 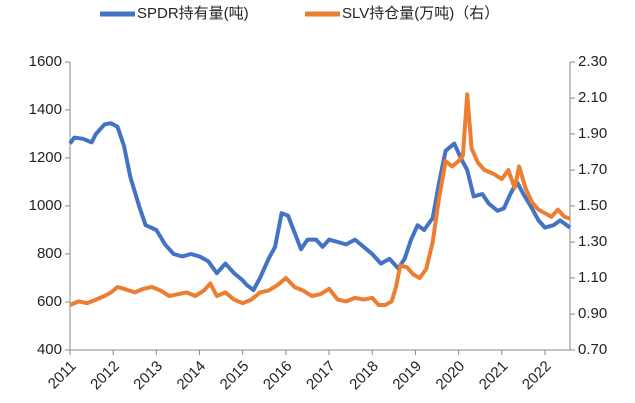 I want to click on legend-label: SLV持仓量(万吨)（右）, so click(x=420, y=13).